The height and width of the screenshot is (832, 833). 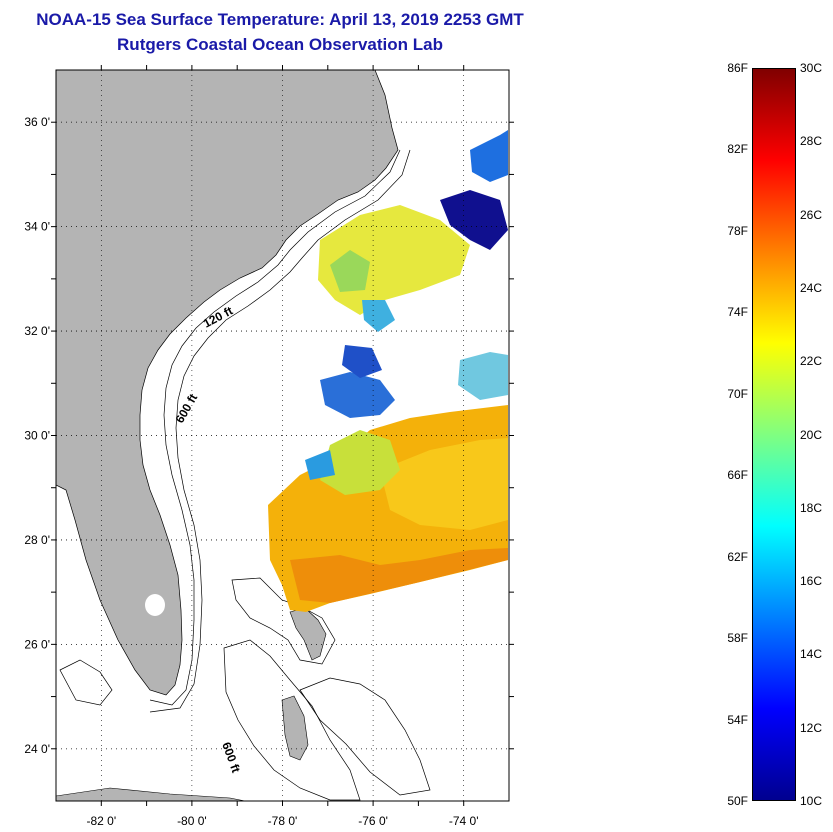 What do you see at coordinates (155, 605) in the screenshot?
I see `lake-okeechobee` at bounding box center [155, 605].